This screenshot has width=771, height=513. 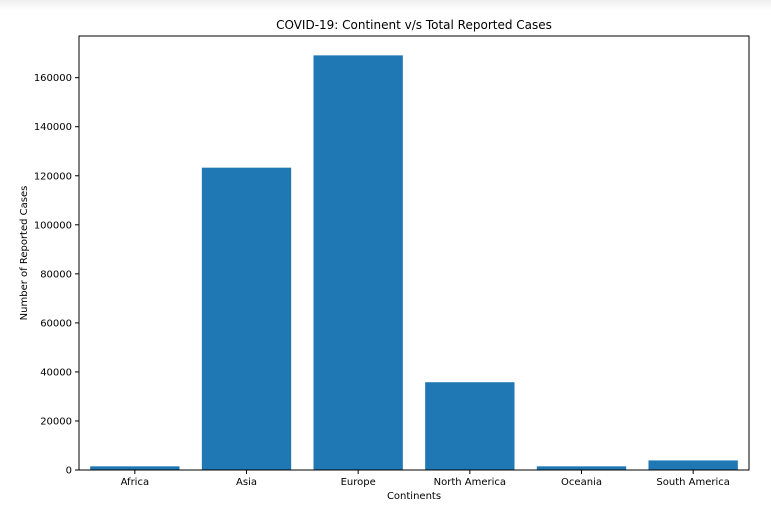 What do you see at coordinates (470, 426) in the screenshot?
I see `bar-north-america` at bounding box center [470, 426].